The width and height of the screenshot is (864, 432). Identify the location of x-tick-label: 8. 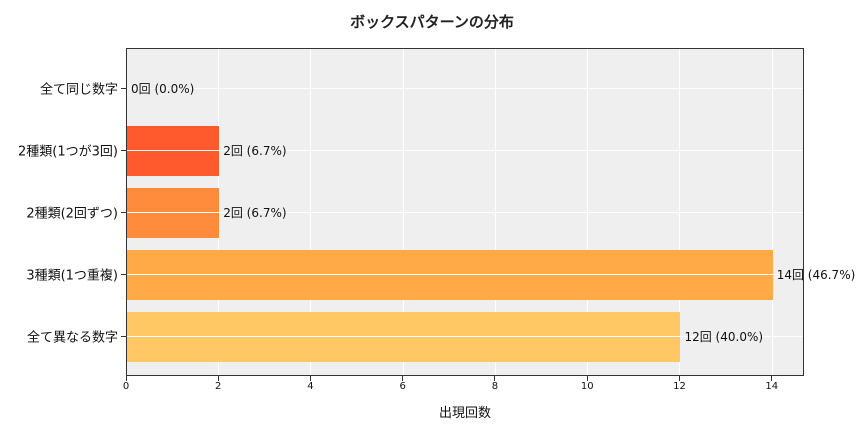
(495, 386).